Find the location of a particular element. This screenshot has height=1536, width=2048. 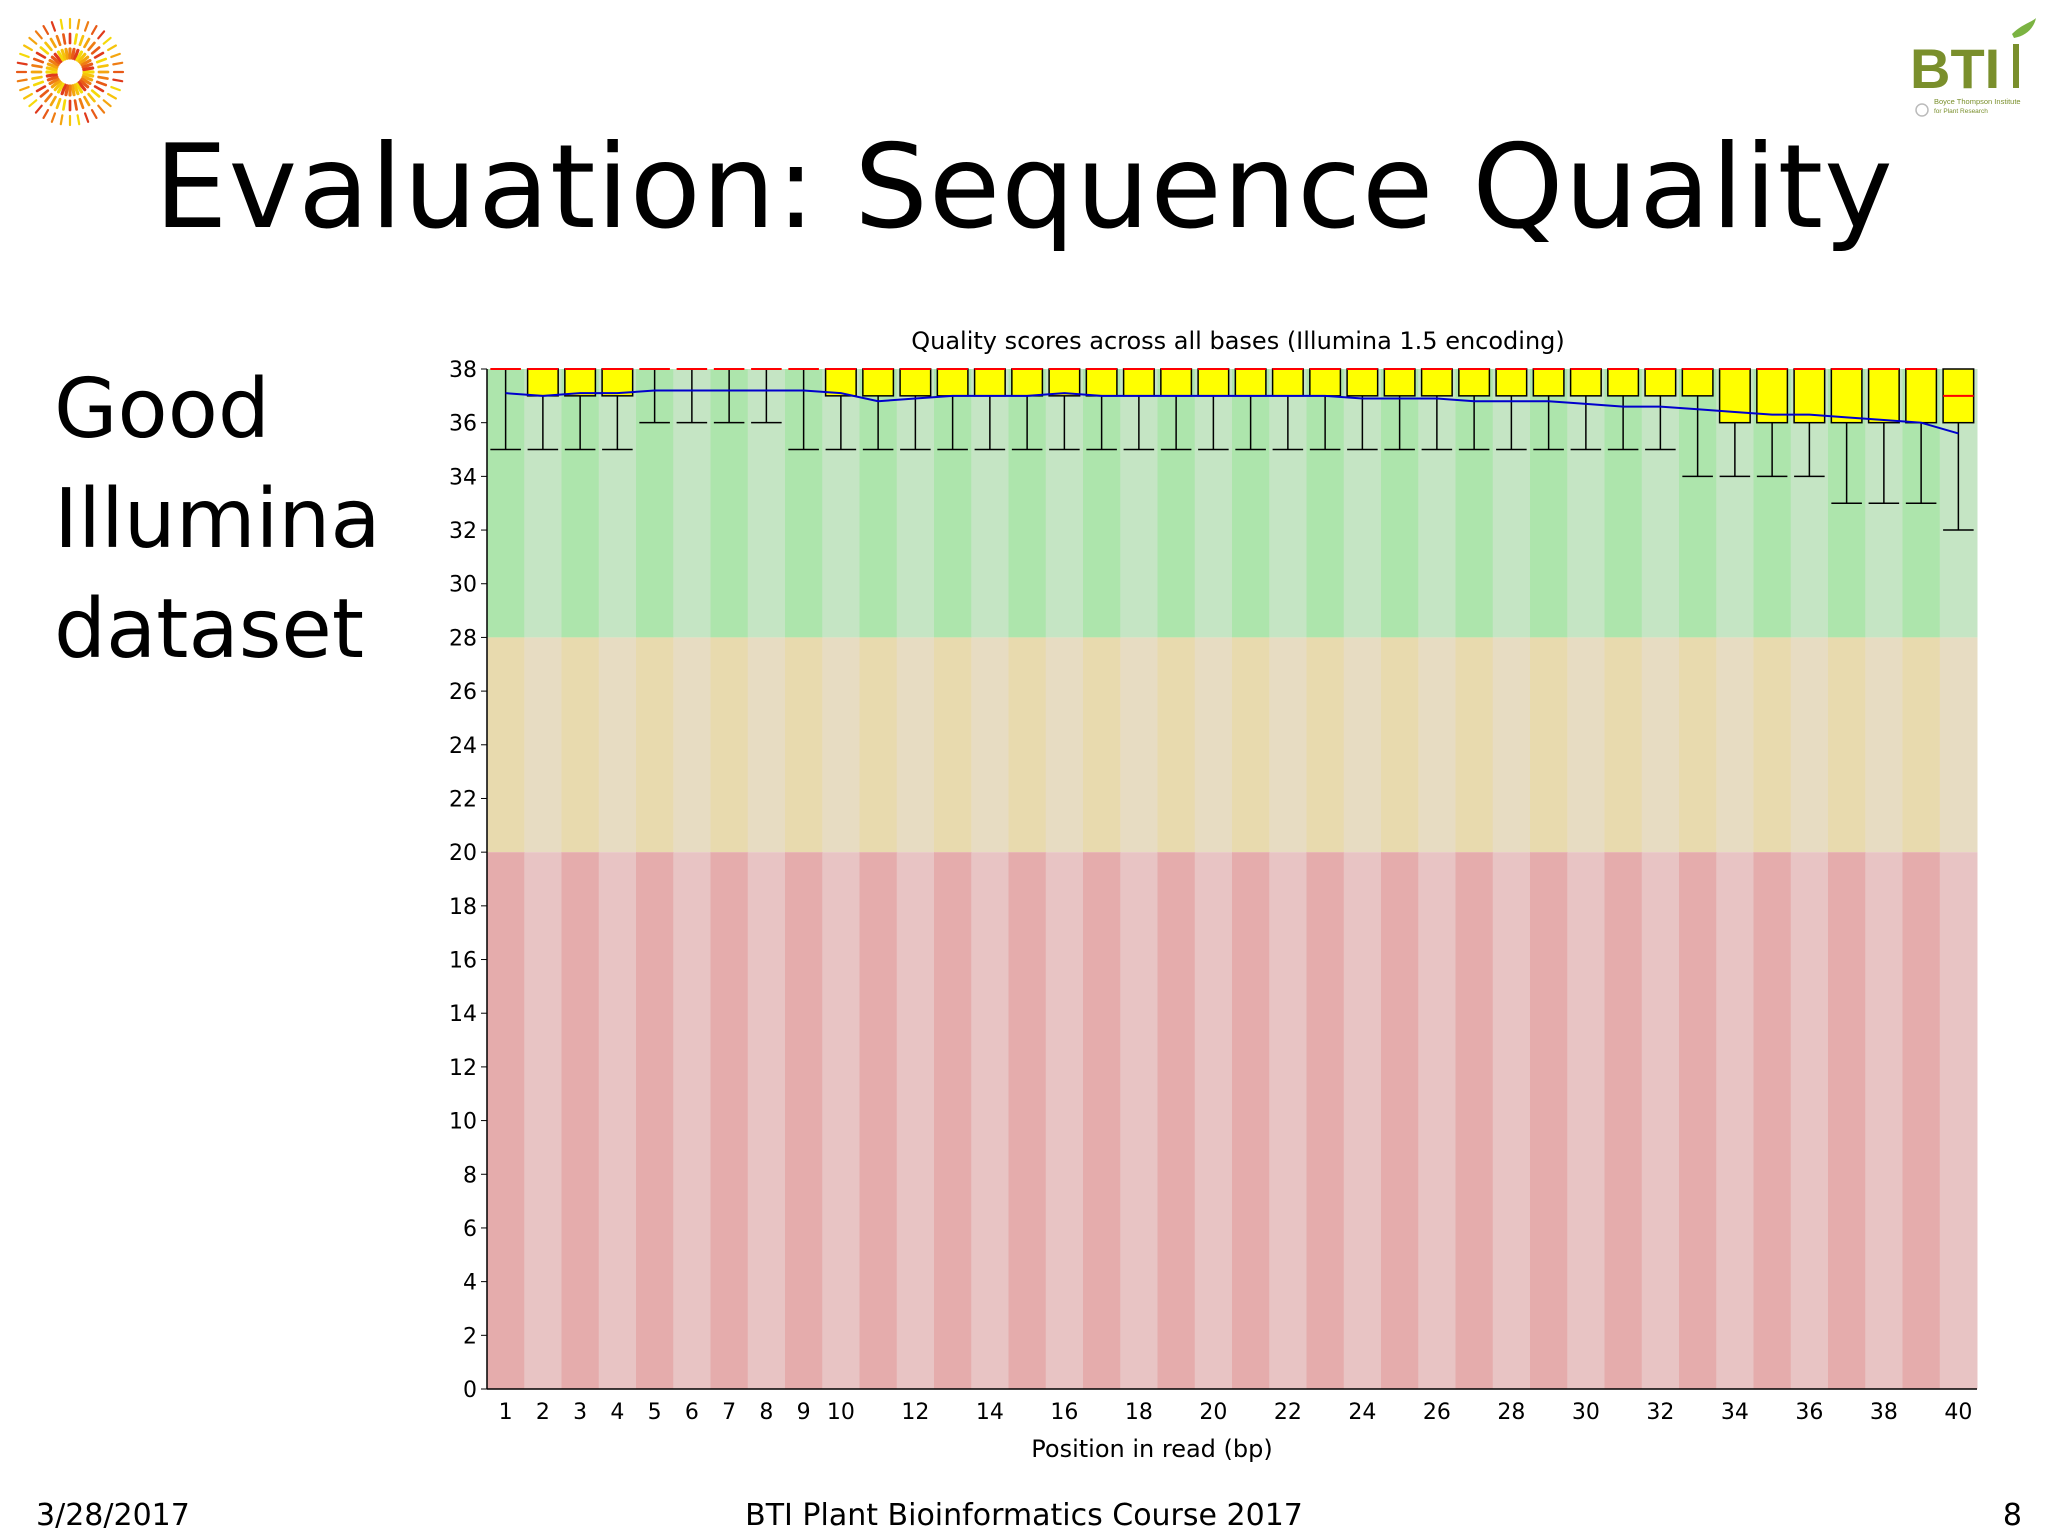

x-tick-label-18: 18 is located at coordinates (1139, 1412).